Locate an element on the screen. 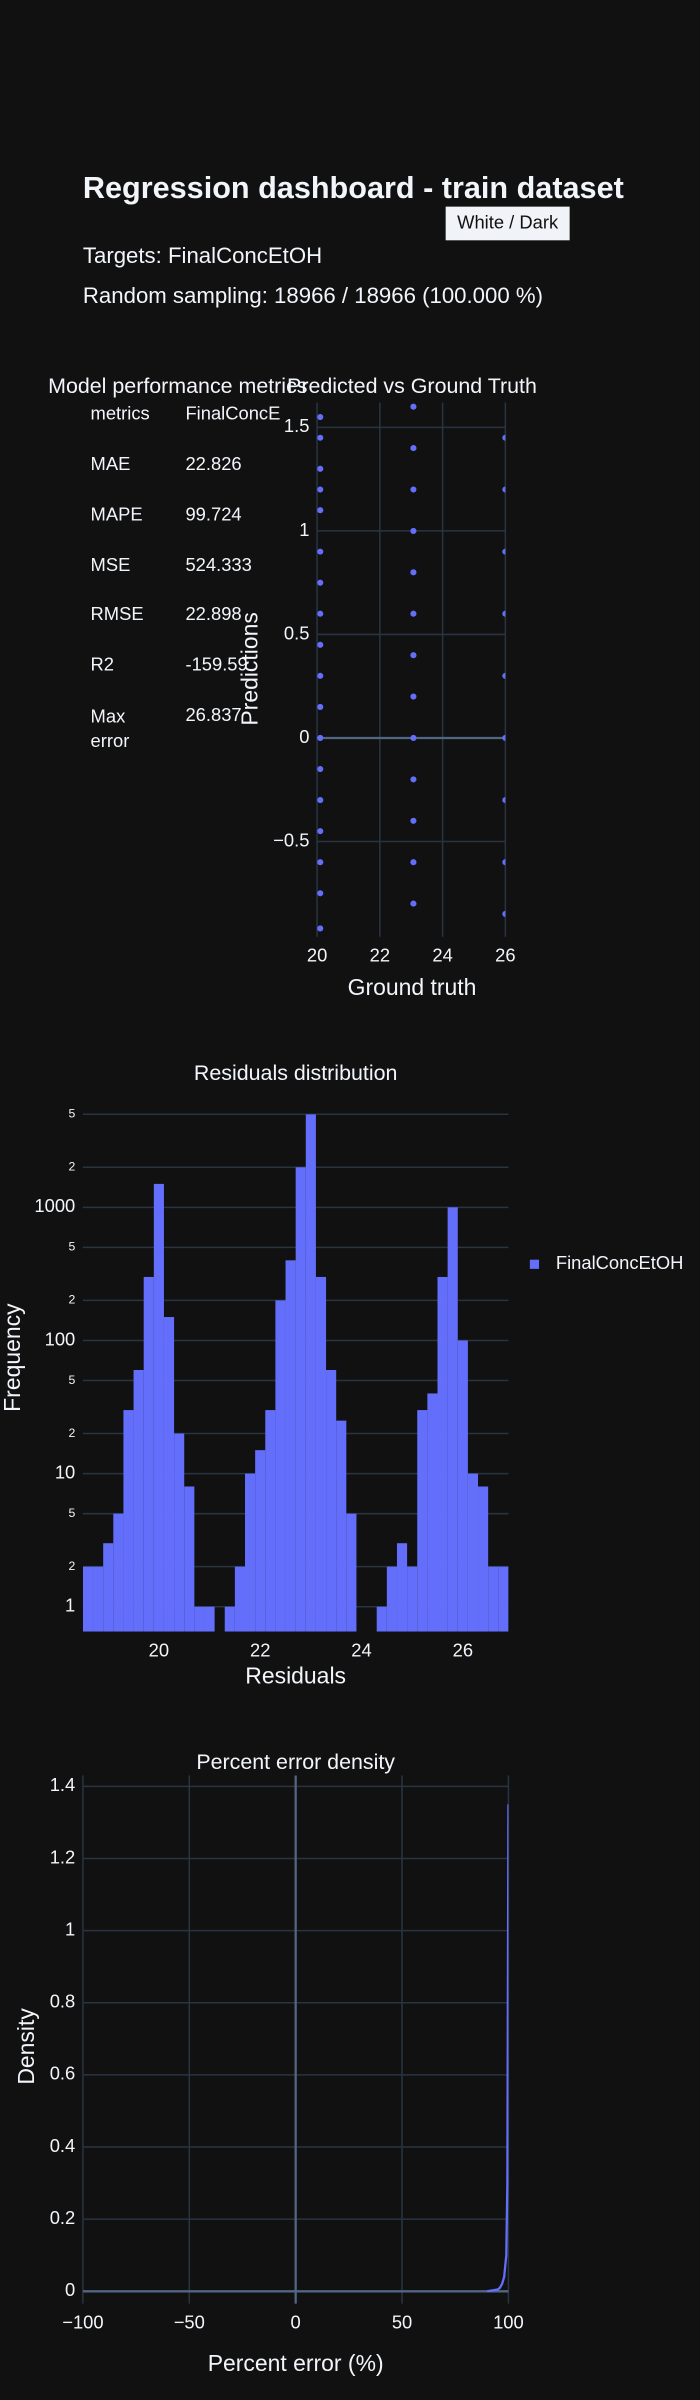  y-tick-label: 1.2 is located at coordinates (63, 1856).